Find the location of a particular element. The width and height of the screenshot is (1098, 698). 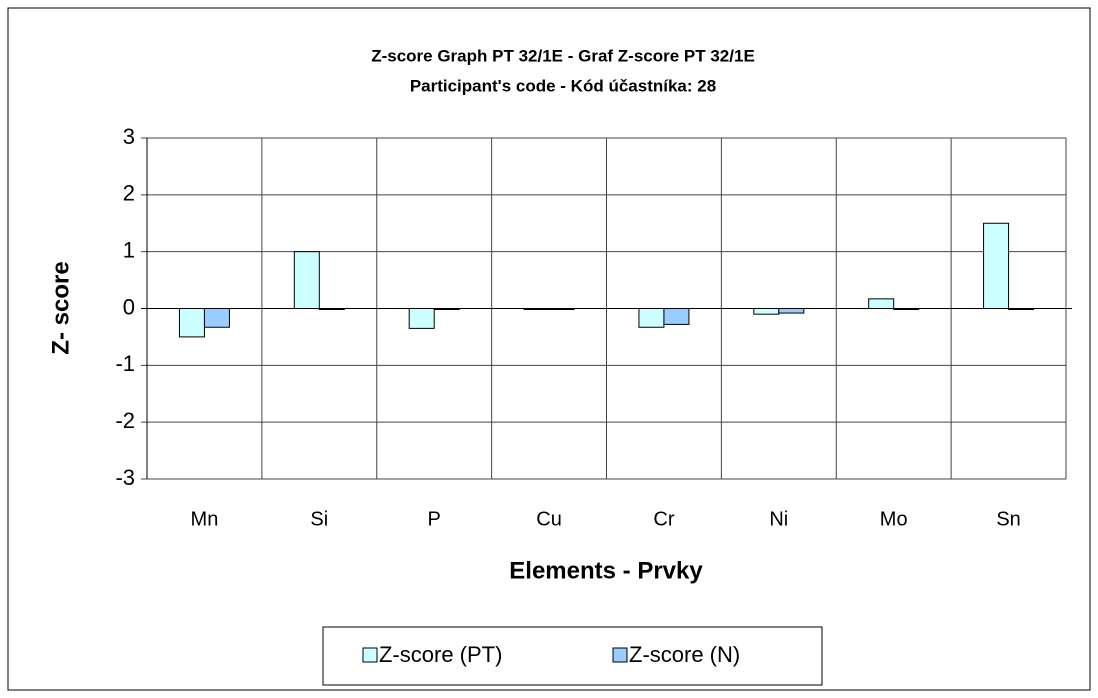

x-axis-title: Elements - Prvky is located at coordinates (606, 570).